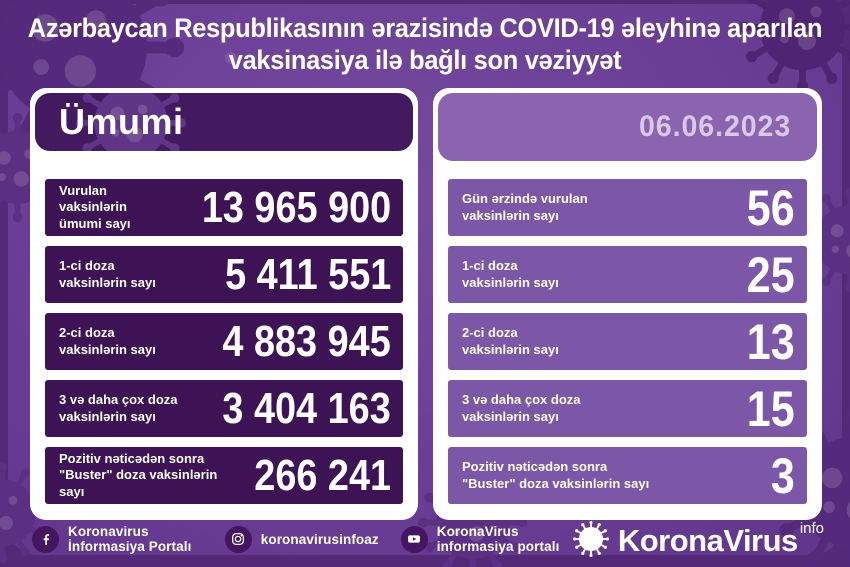  I want to click on stat-row-daily-second-dose: 2-ci doza vaksinlərin sayı 13, so click(627, 341).